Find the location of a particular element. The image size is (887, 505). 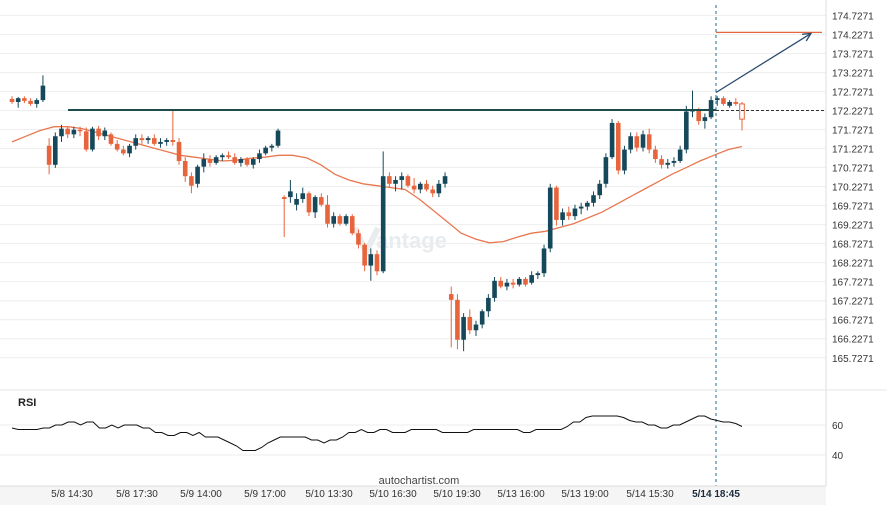

y-tick-label: 166.7271 is located at coordinates (853, 321).